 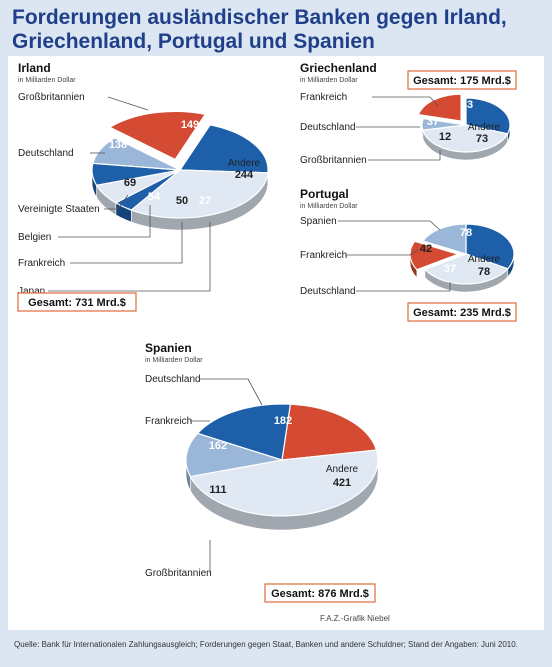 I want to click on chart-title: Portugal, so click(x=324, y=194).